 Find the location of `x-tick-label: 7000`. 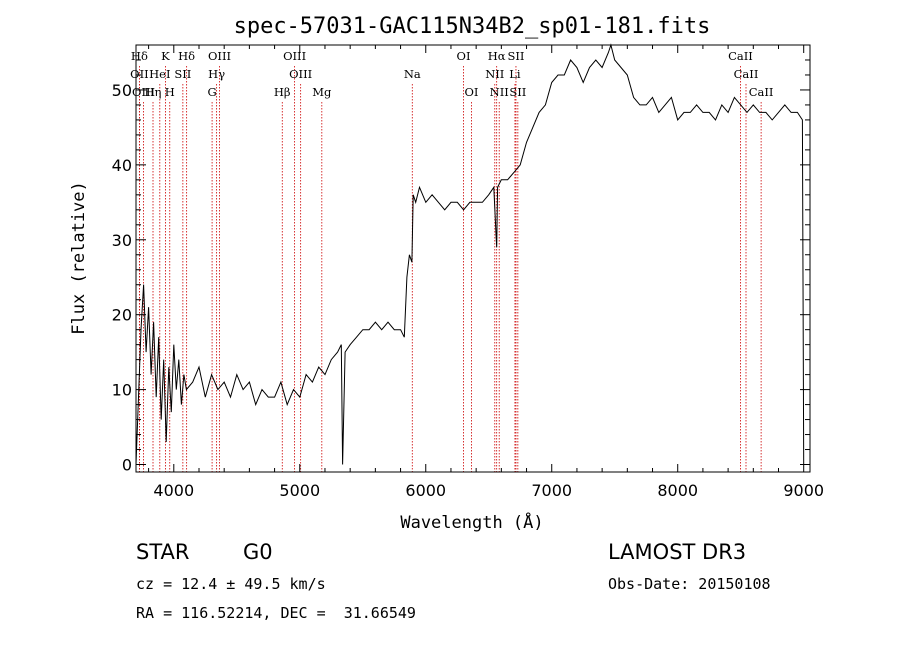

x-tick-label: 7000 is located at coordinates (551, 490).